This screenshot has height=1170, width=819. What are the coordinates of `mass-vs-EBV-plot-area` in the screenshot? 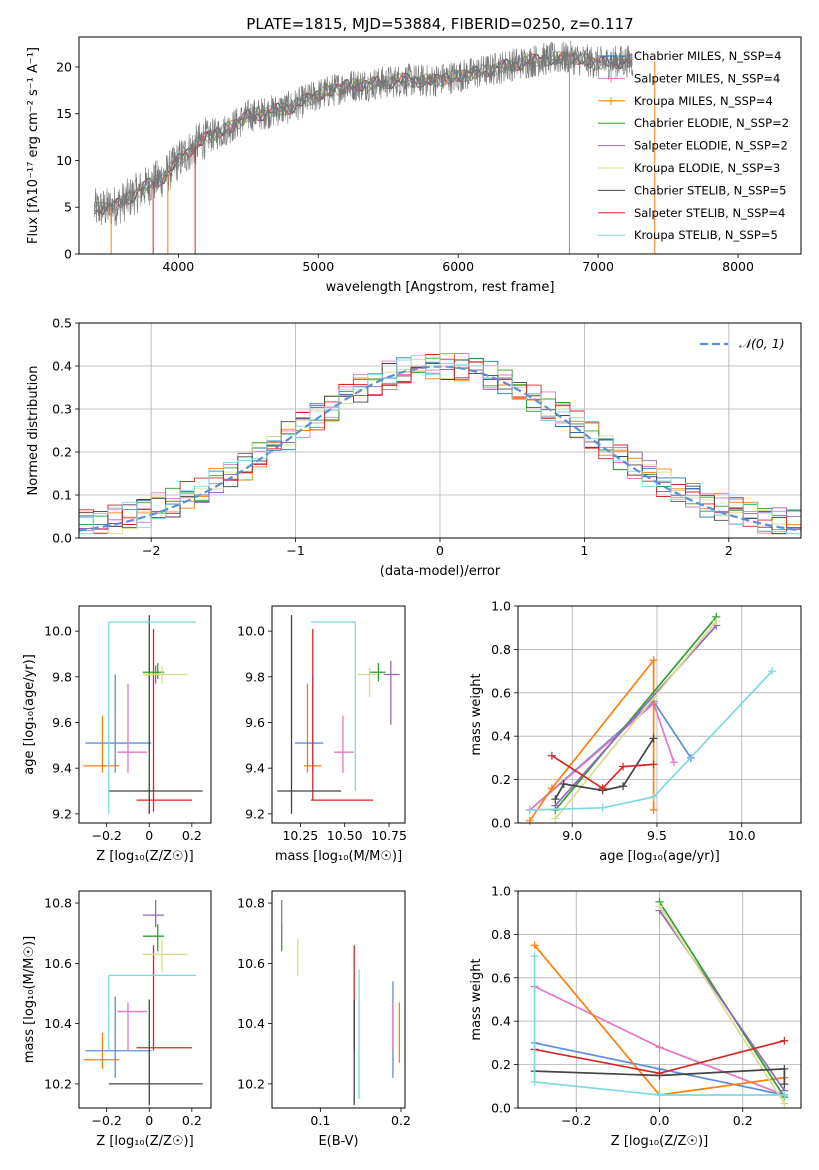 It's located at (341, 1002).